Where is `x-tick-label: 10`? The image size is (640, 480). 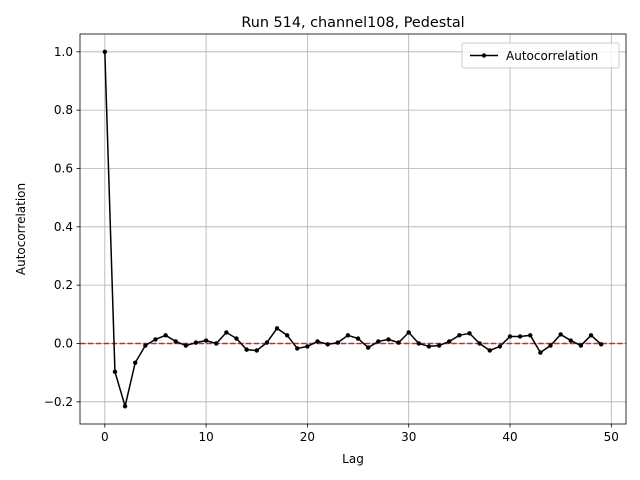
x-tick-label: 10 is located at coordinates (205, 437).